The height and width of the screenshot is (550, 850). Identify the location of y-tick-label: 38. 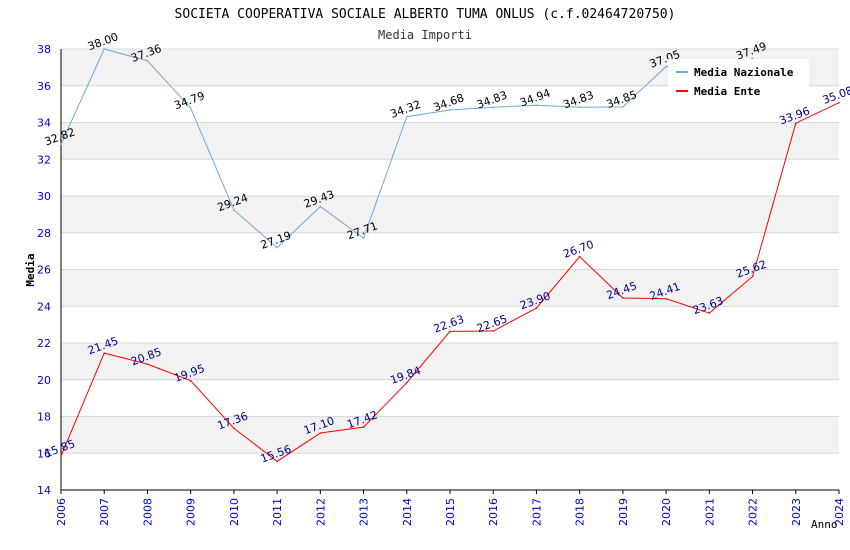
(44, 49).